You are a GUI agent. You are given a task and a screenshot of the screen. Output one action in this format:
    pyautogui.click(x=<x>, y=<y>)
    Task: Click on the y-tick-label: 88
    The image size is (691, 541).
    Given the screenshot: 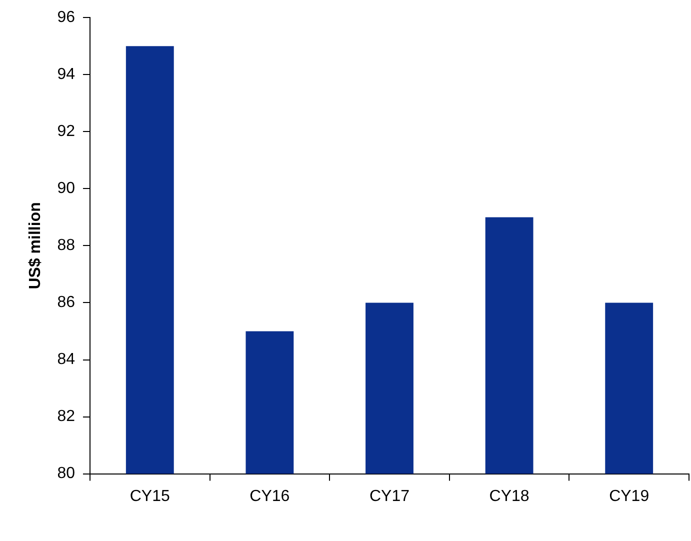 What is the action you would take?
    pyautogui.click(x=66, y=245)
    